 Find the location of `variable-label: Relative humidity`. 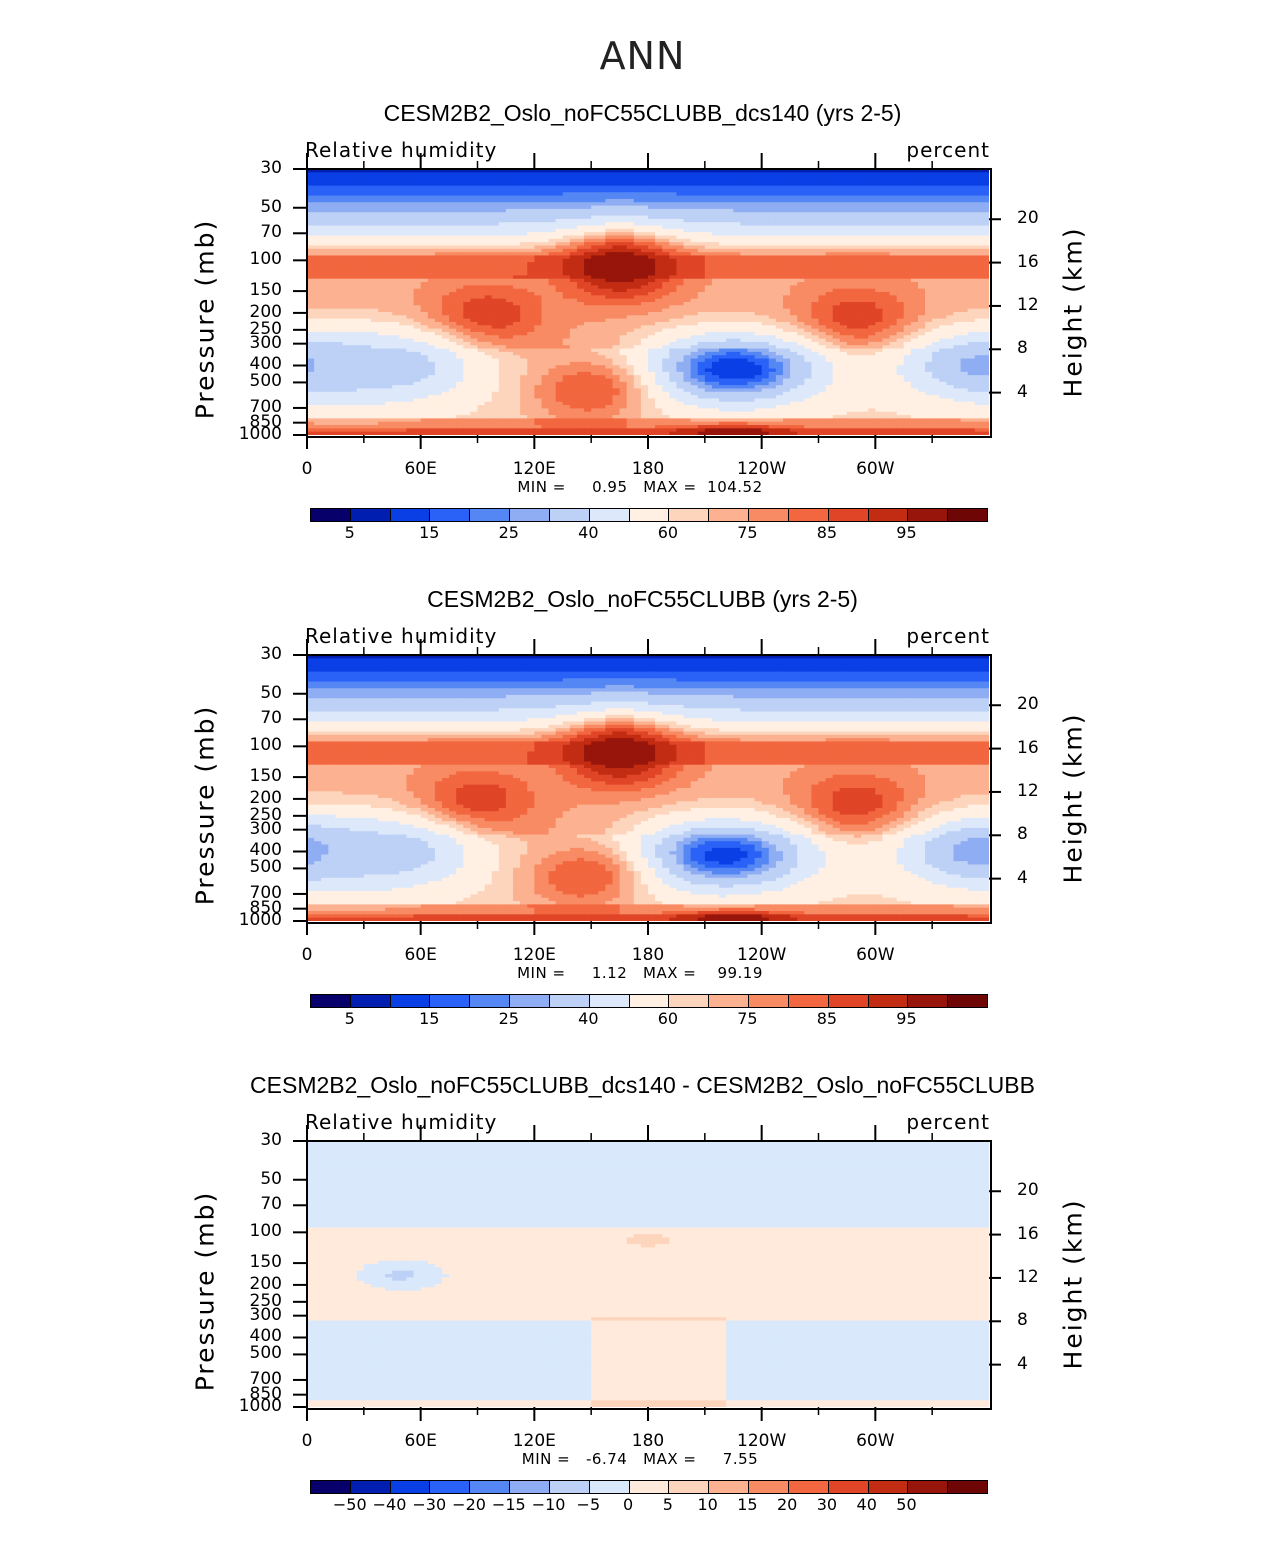

variable-label: Relative humidity is located at coordinates (401, 150).